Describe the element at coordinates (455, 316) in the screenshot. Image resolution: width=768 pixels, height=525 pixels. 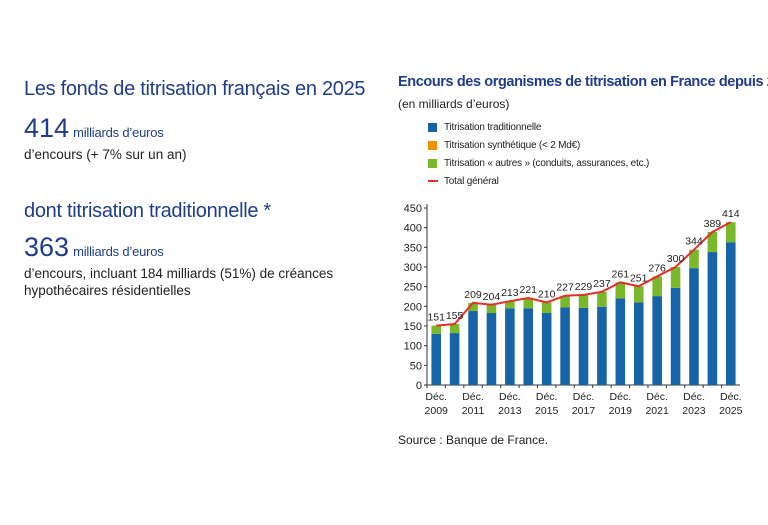
I see `total-data-label: 155` at that location.